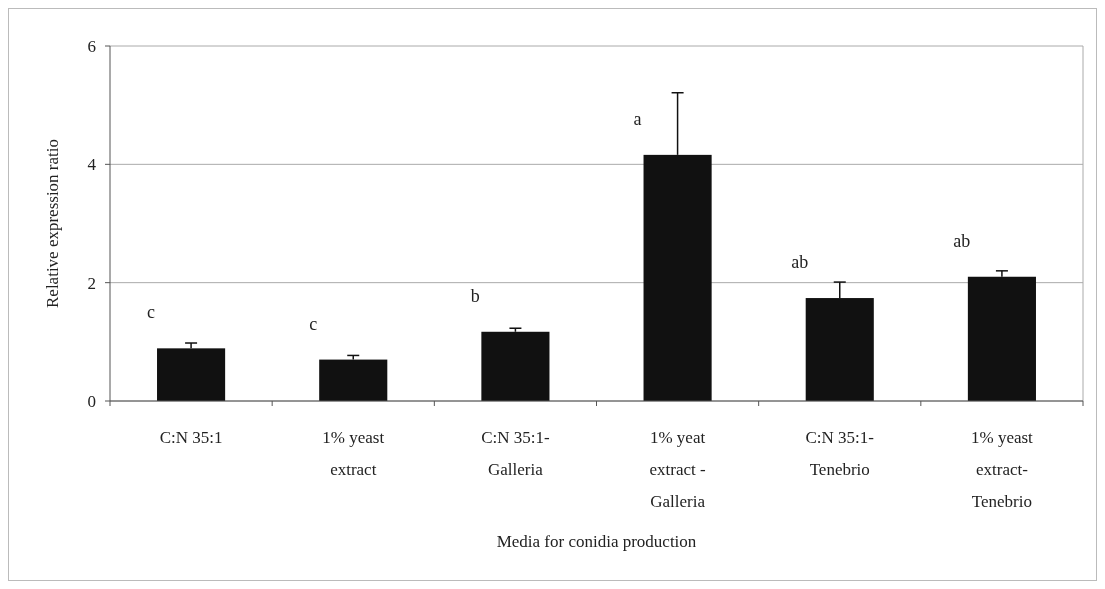  Describe the element at coordinates (475, 295) in the screenshot. I see `annotation: b` at that location.